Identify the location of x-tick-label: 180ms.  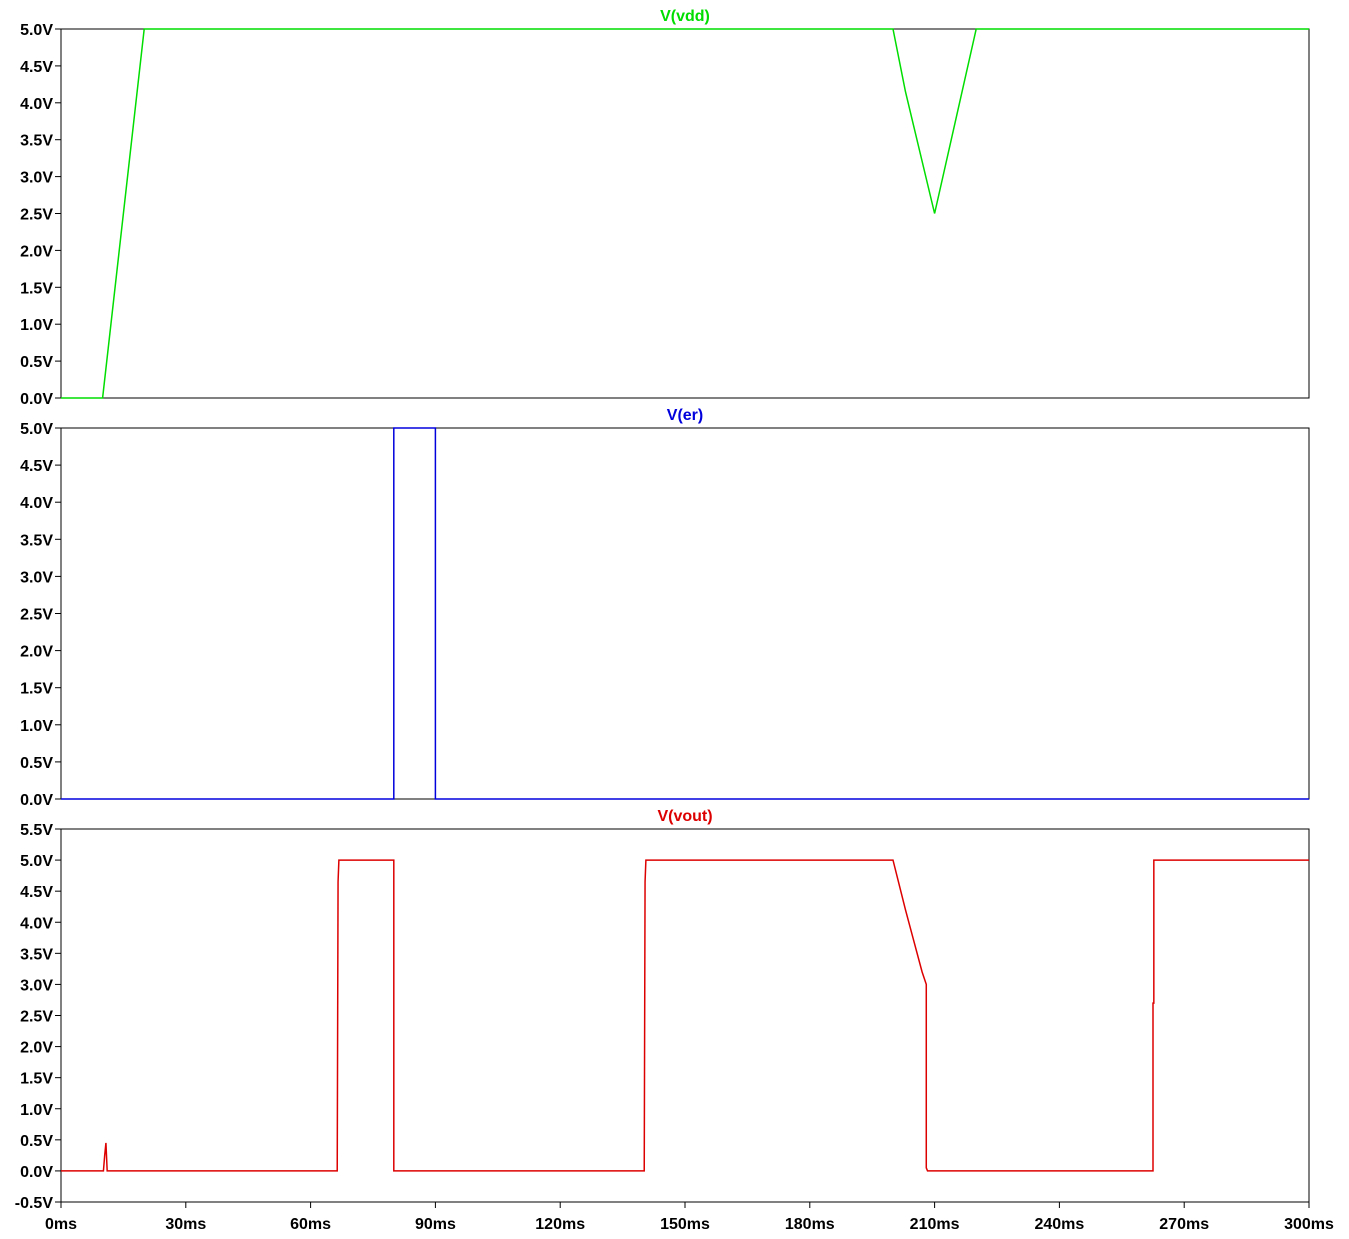
(810, 1224).